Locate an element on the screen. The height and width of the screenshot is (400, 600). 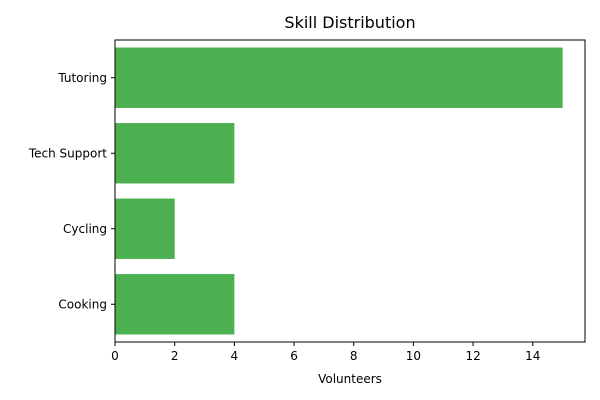
bar-cycling is located at coordinates (145, 228).